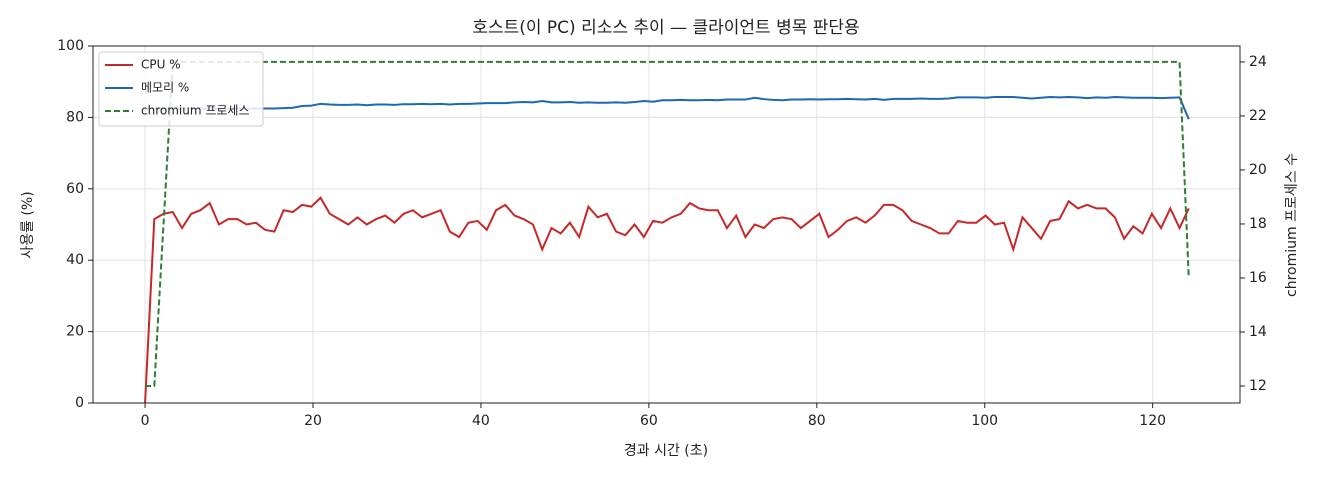 This screenshot has height=480, width=1320. What do you see at coordinates (28, 224) in the screenshot?
I see `y-axis-label: 사용률 (%)` at bounding box center [28, 224].